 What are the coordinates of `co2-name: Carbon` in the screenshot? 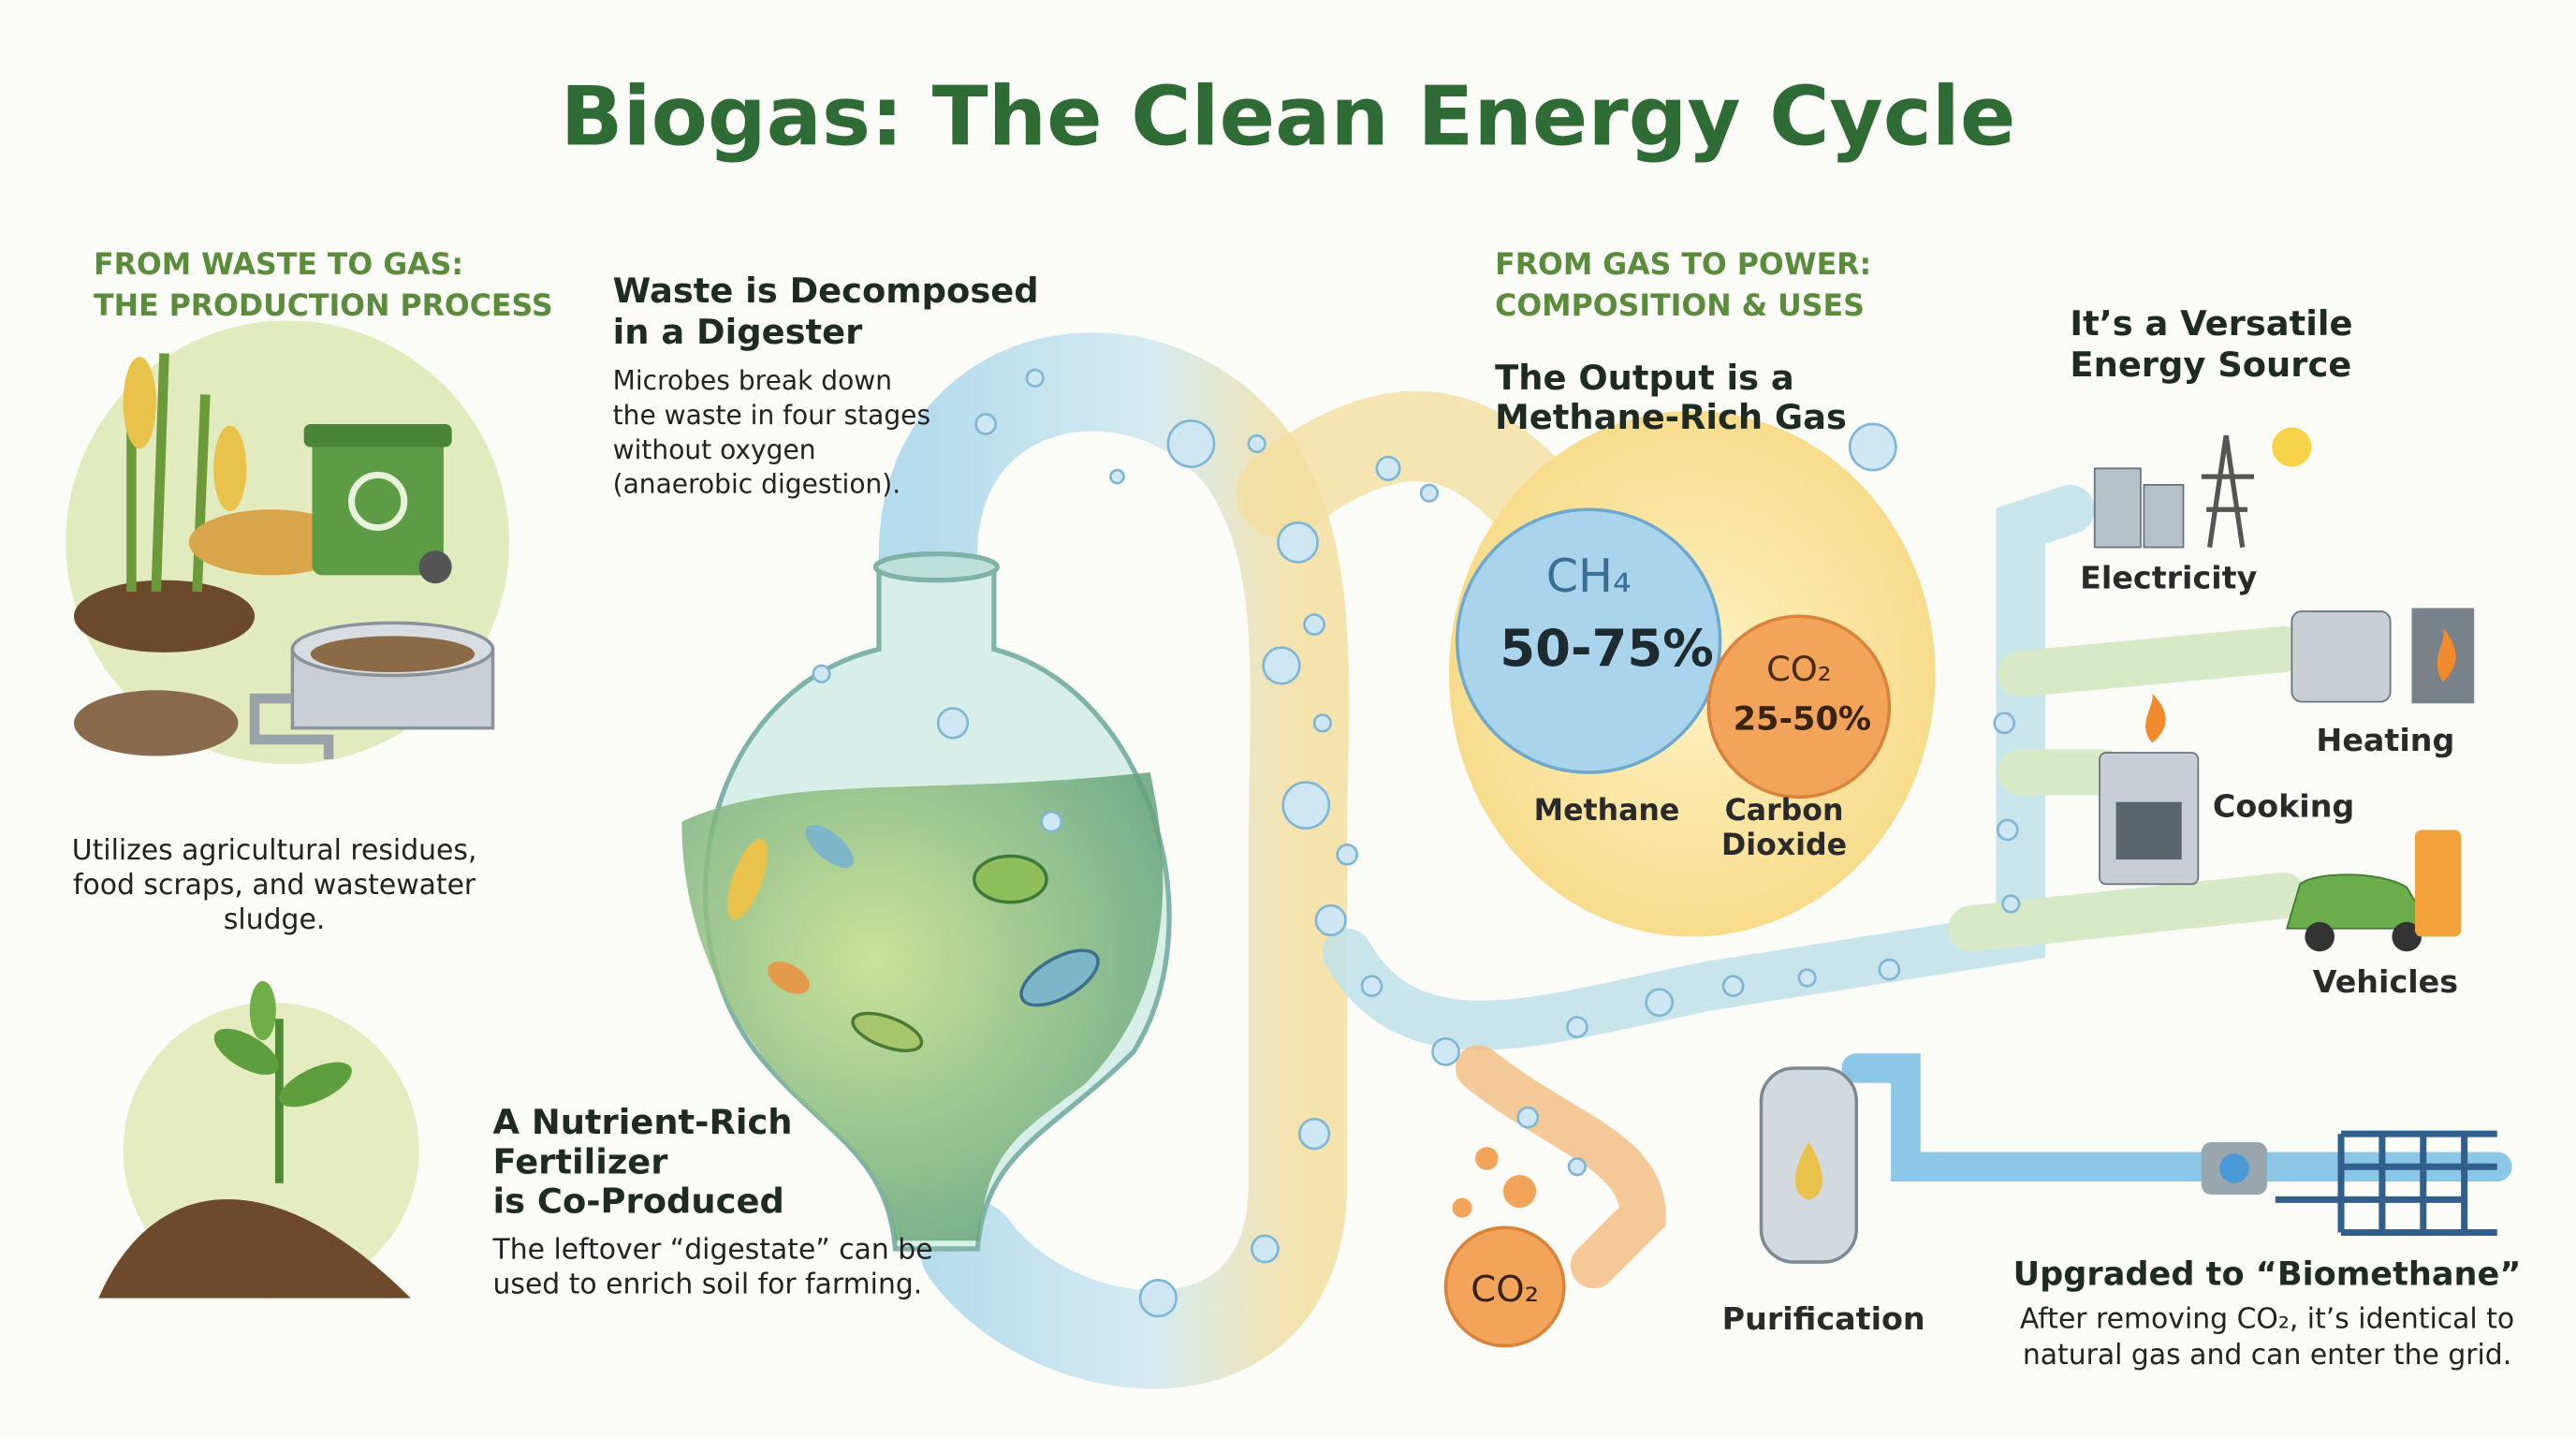 It's located at (1784, 811).